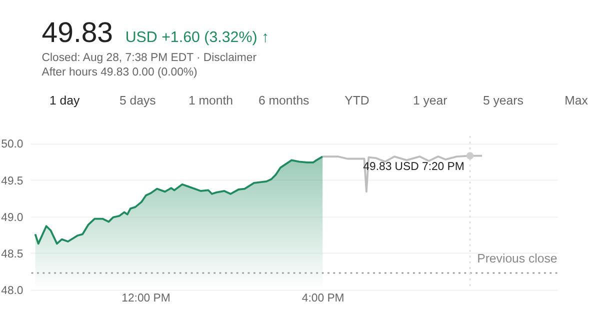 This screenshot has height=336, width=600. I want to click on ref-line-label: Previous close, so click(517, 259).